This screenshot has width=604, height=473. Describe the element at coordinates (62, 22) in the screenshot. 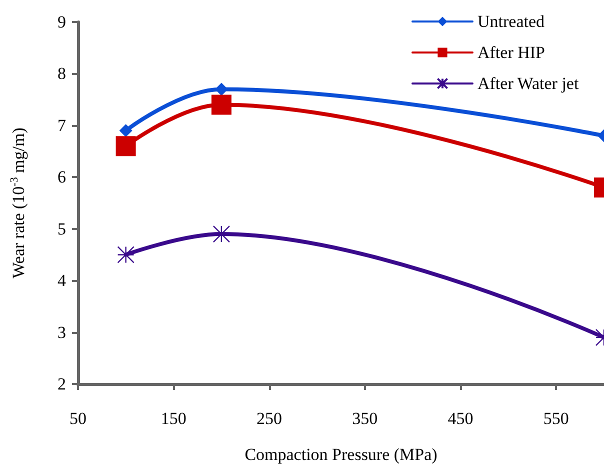

I see `y-tick-label: 9` at that location.